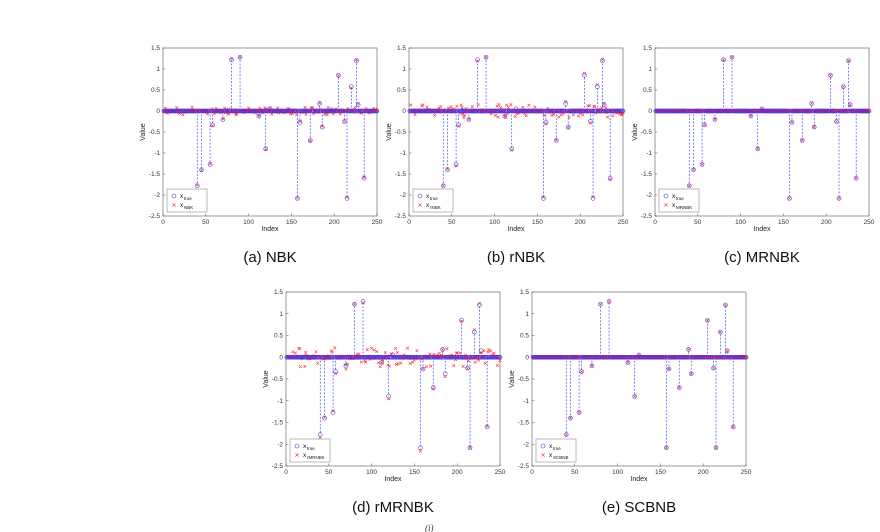  What do you see at coordinates (404, 111) in the screenshot?
I see `y-tick-label: 0` at bounding box center [404, 111].